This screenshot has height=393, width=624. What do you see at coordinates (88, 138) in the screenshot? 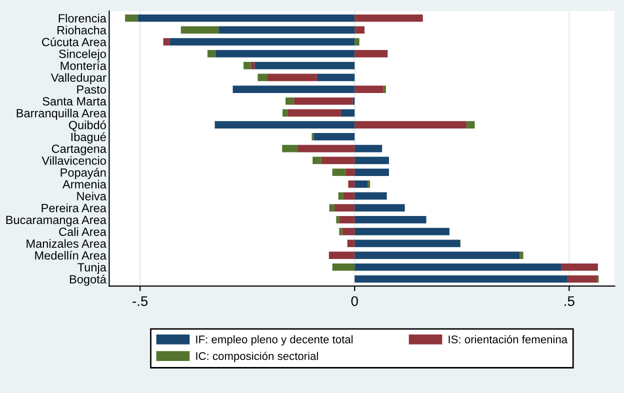
I see `y-tick-label: Ibagué` at bounding box center [88, 138].